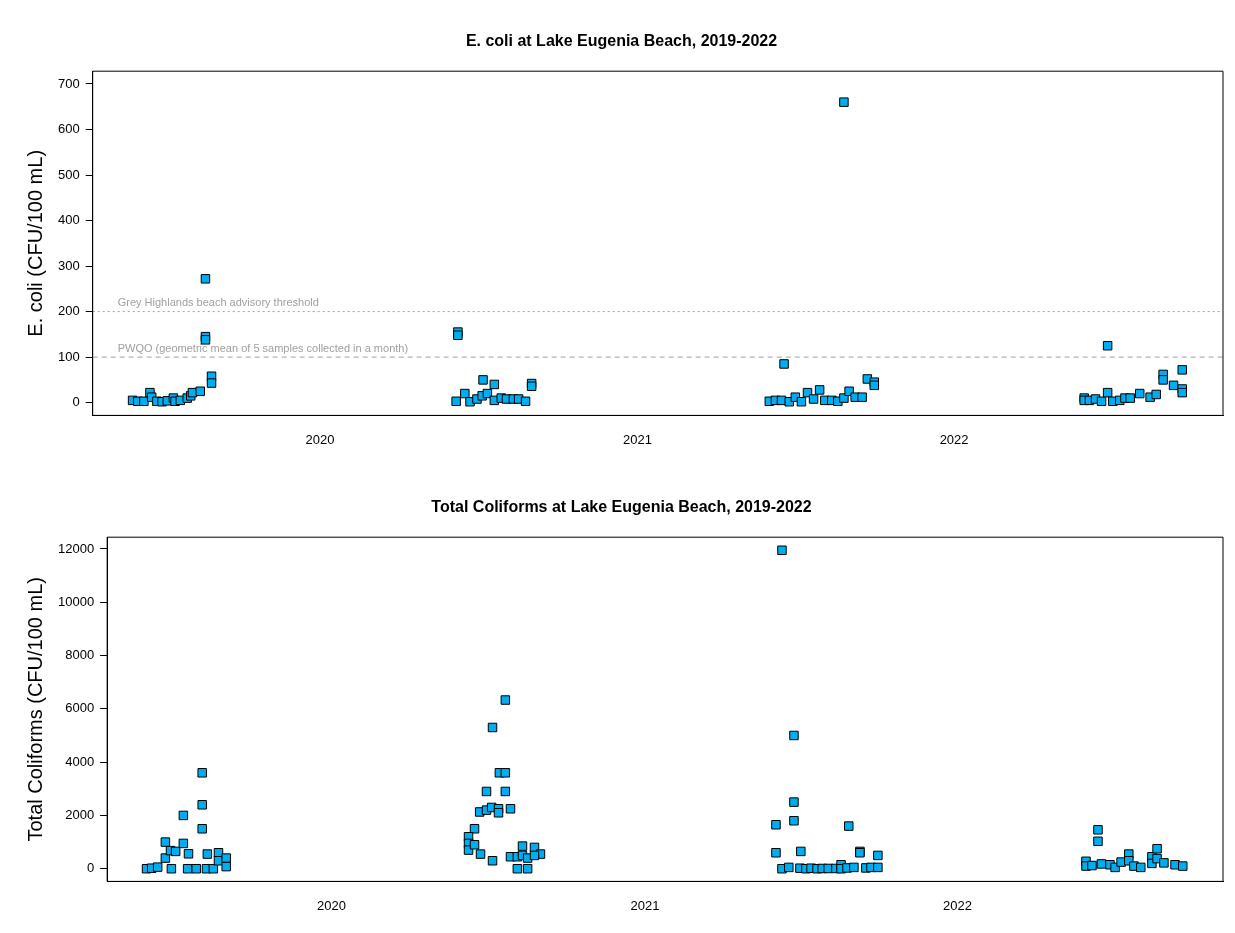 The height and width of the screenshot is (933, 1235). What do you see at coordinates (68, 265) in the screenshot?
I see `y-tick-label: 300` at bounding box center [68, 265].